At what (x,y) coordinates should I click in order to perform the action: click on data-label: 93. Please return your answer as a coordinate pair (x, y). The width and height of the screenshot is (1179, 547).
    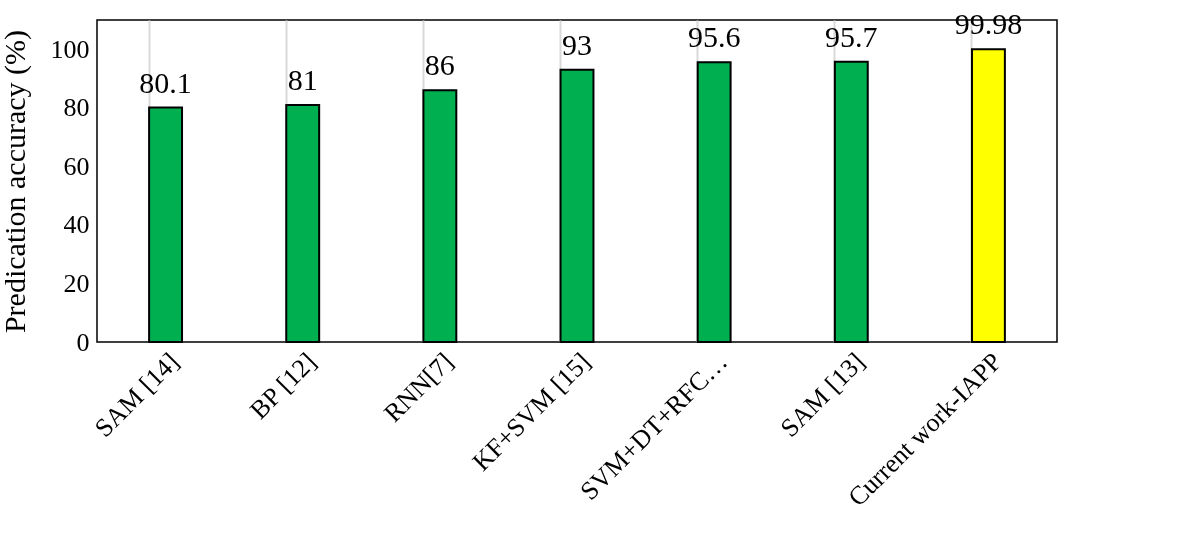
    Looking at the image, I should click on (577, 44).